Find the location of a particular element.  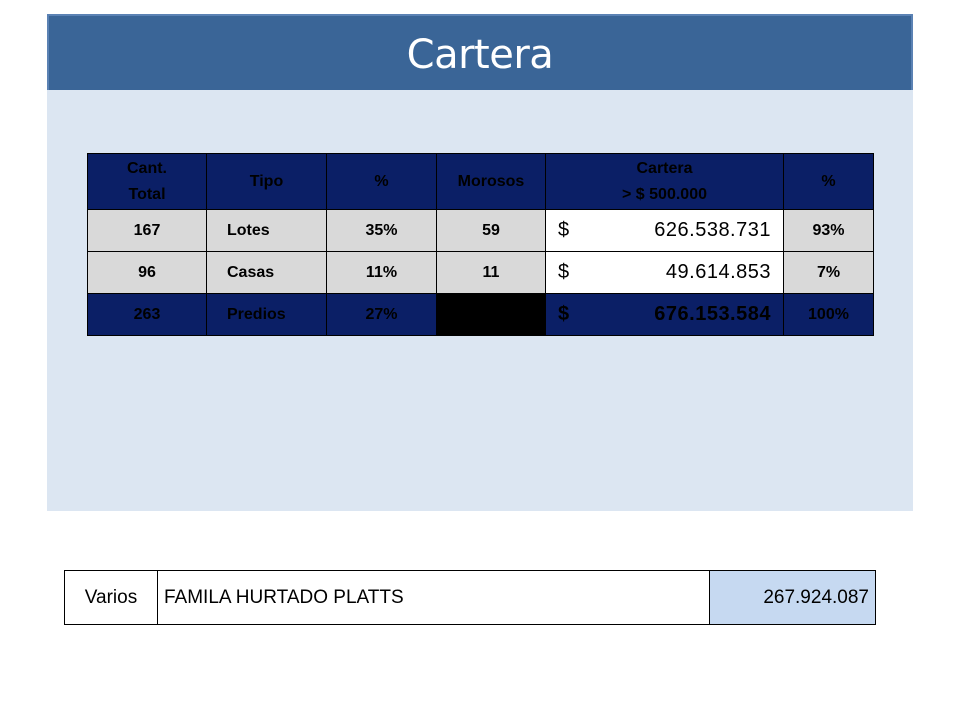

header-pct2: % is located at coordinates (828, 181).